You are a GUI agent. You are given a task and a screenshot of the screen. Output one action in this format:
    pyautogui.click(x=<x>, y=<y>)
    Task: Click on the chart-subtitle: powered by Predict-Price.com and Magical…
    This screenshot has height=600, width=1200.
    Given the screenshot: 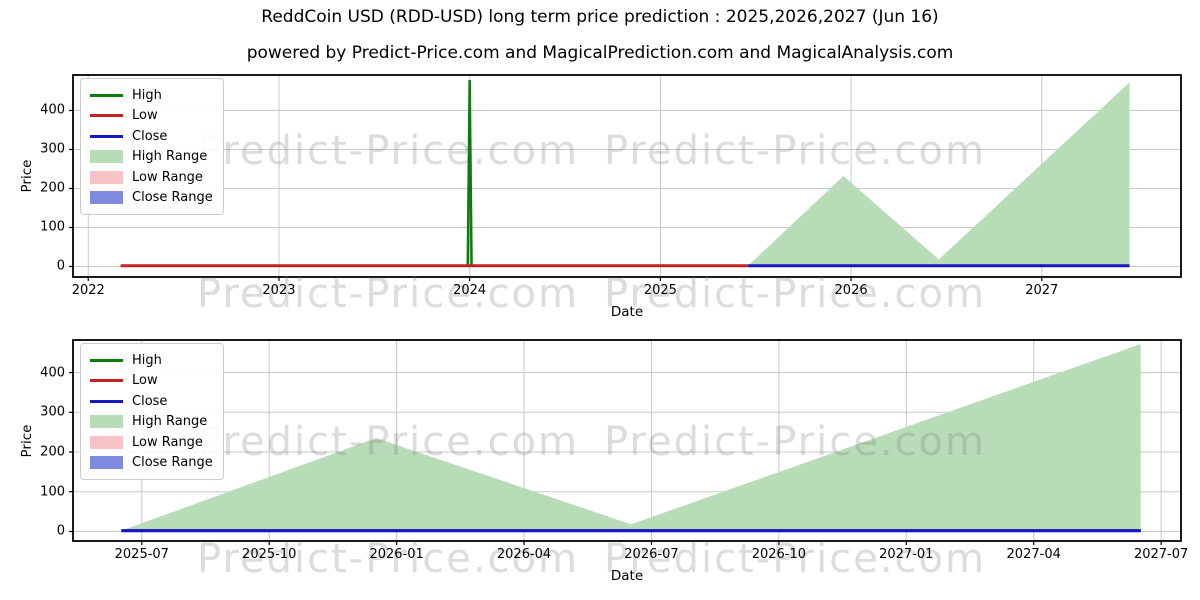 What is the action you would take?
    pyautogui.click(x=600, y=53)
    